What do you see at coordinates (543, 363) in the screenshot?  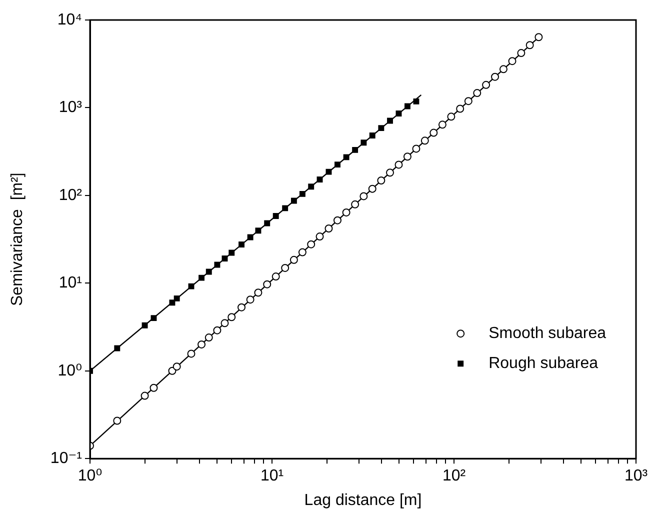 I see `legend-label: Rough subarea` at bounding box center [543, 363].